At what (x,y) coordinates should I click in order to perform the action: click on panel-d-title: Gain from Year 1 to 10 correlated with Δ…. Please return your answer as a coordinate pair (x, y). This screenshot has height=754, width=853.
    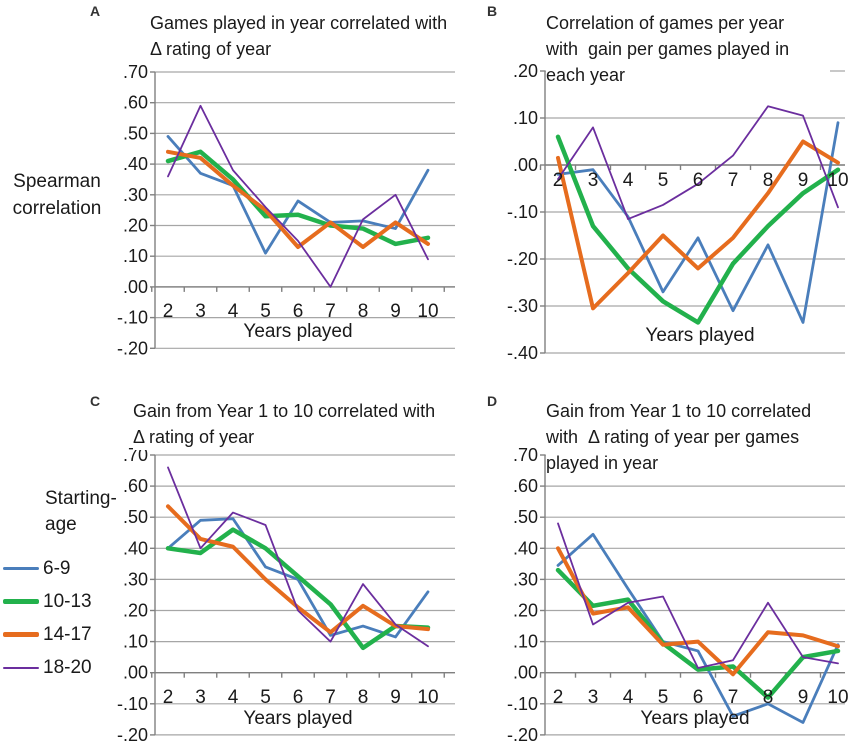
    Looking at the image, I should click on (698, 437).